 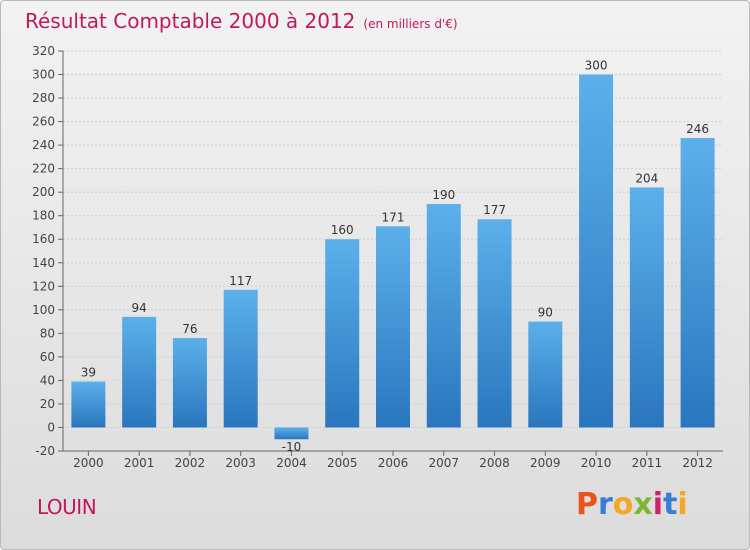 I want to click on y-tick-label: 40, so click(x=47, y=380).